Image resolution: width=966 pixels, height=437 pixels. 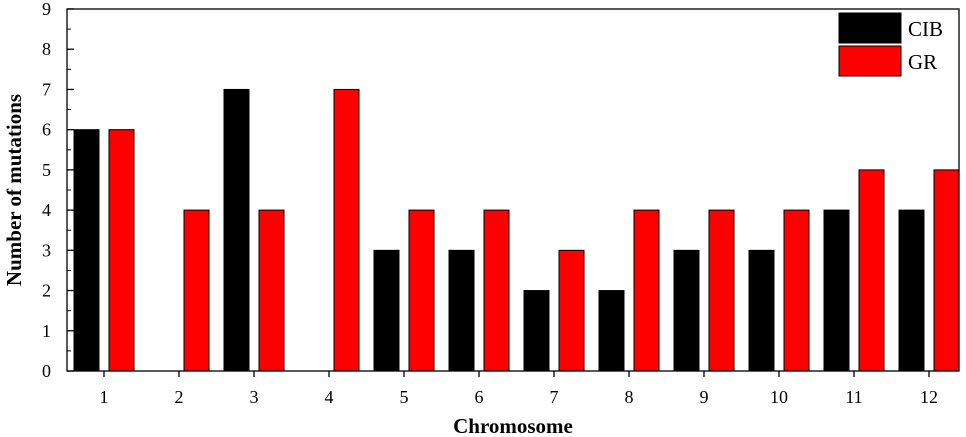 I want to click on y-tick-label: 7, so click(x=46, y=89).